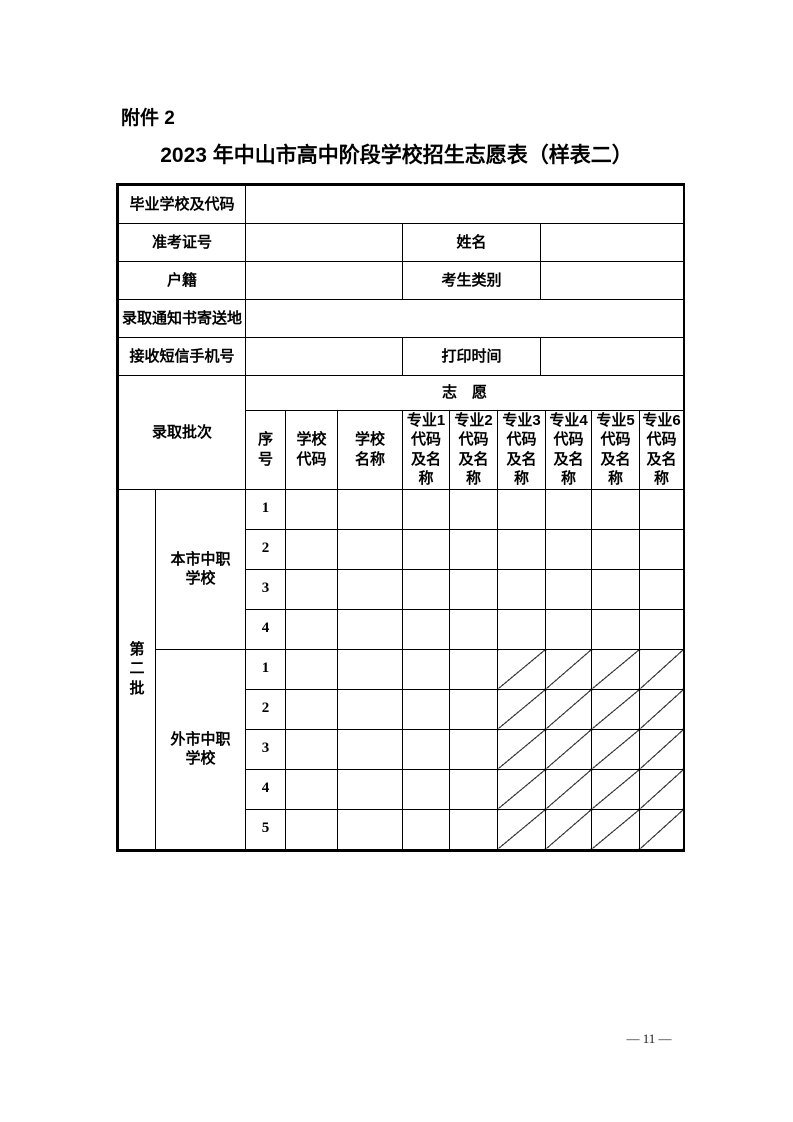 The width and height of the screenshot is (793, 1122). Describe the element at coordinates (182, 242) in the screenshot. I see `exam-number-label: 准考证号` at that location.